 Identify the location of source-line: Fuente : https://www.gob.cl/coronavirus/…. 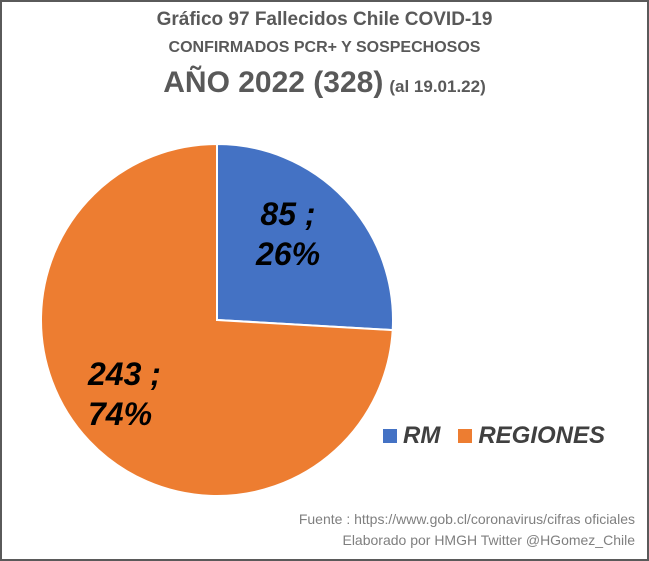
(466, 519).